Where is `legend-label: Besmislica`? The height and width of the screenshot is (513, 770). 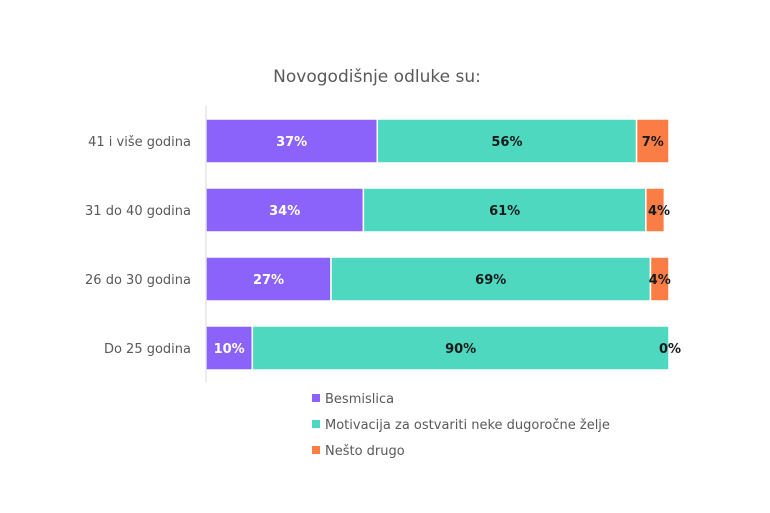
legend-label: Besmislica is located at coordinates (359, 399).